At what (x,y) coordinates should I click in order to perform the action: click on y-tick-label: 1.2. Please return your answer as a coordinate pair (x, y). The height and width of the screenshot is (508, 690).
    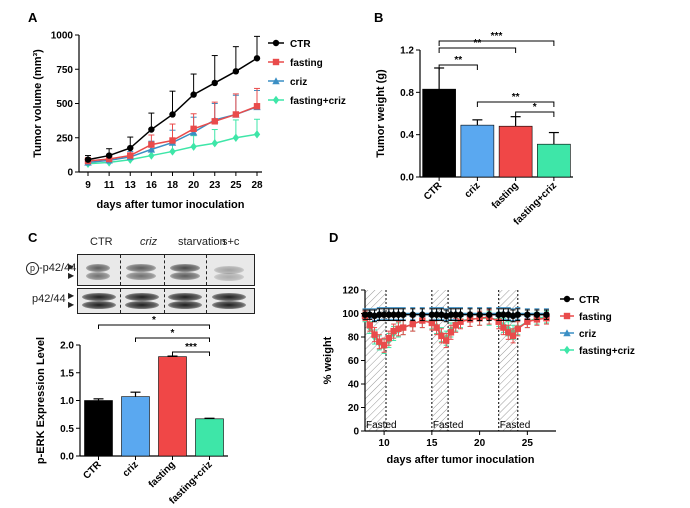
    Looking at the image, I should click on (407, 51).